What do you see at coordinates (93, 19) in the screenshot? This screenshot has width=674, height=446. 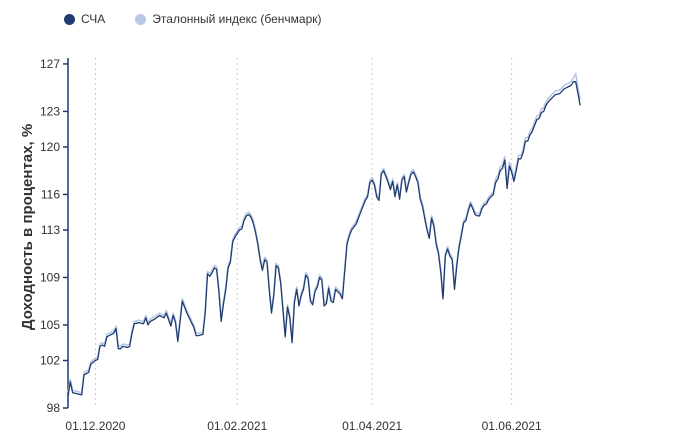 I see `legend-label-nav: СЧА` at bounding box center [93, 19].